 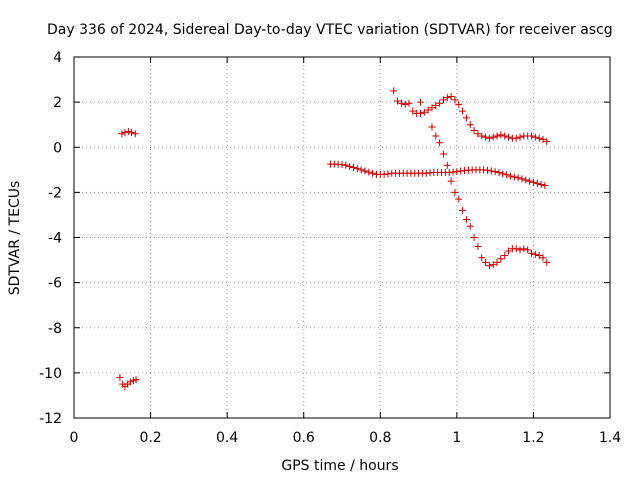 What do you see at coordinates (150, 438) in the screenshot?
I see `x-tick-label: 0.2` at bounding box center [150, 438].